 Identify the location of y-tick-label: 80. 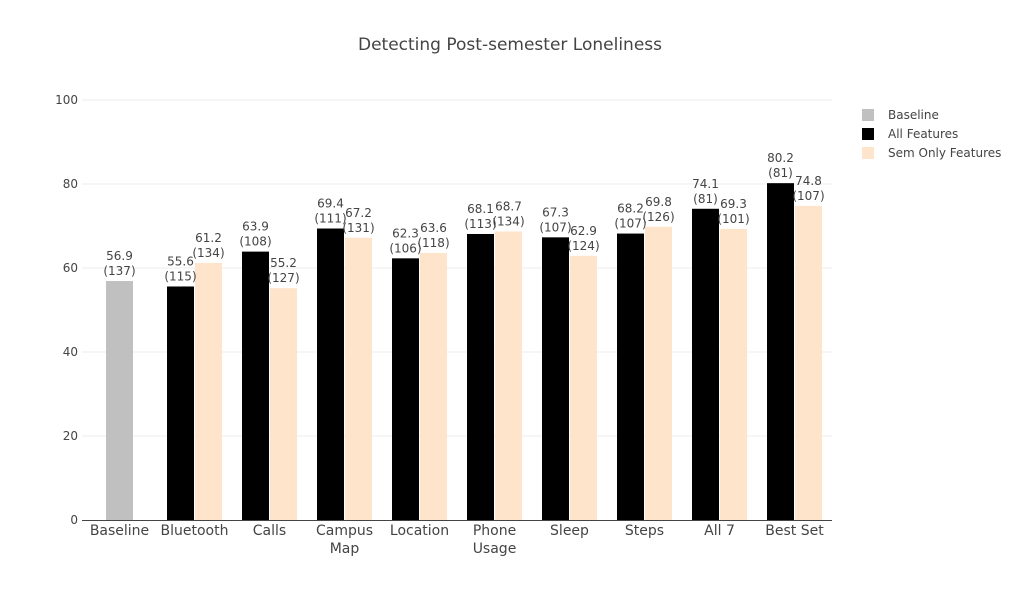
(70, 184).